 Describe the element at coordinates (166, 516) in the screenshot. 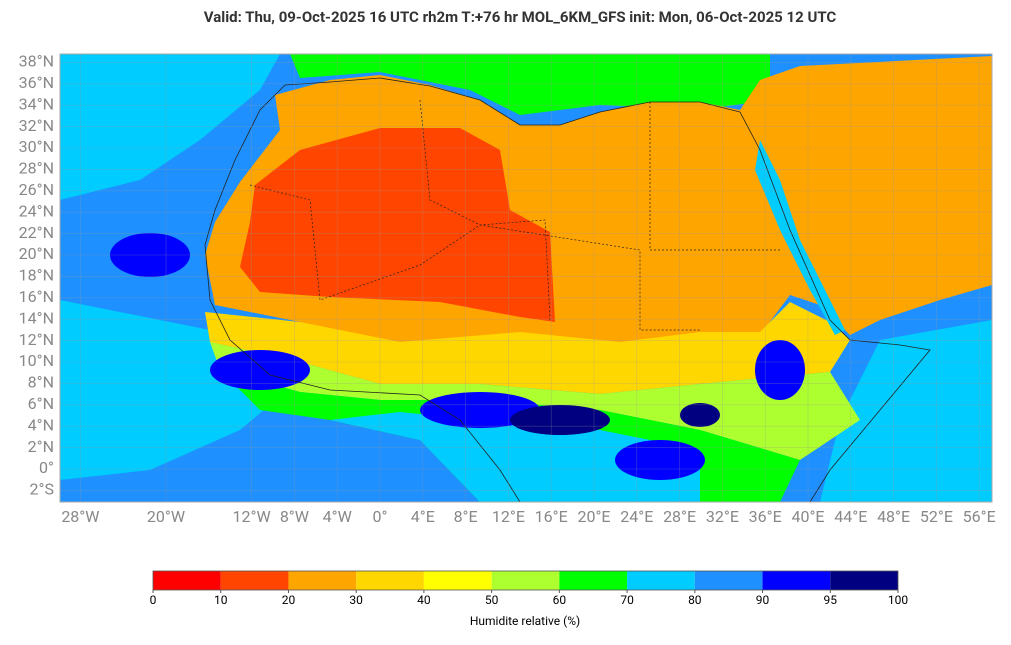

I see `lon-label: 20°W` at that location.